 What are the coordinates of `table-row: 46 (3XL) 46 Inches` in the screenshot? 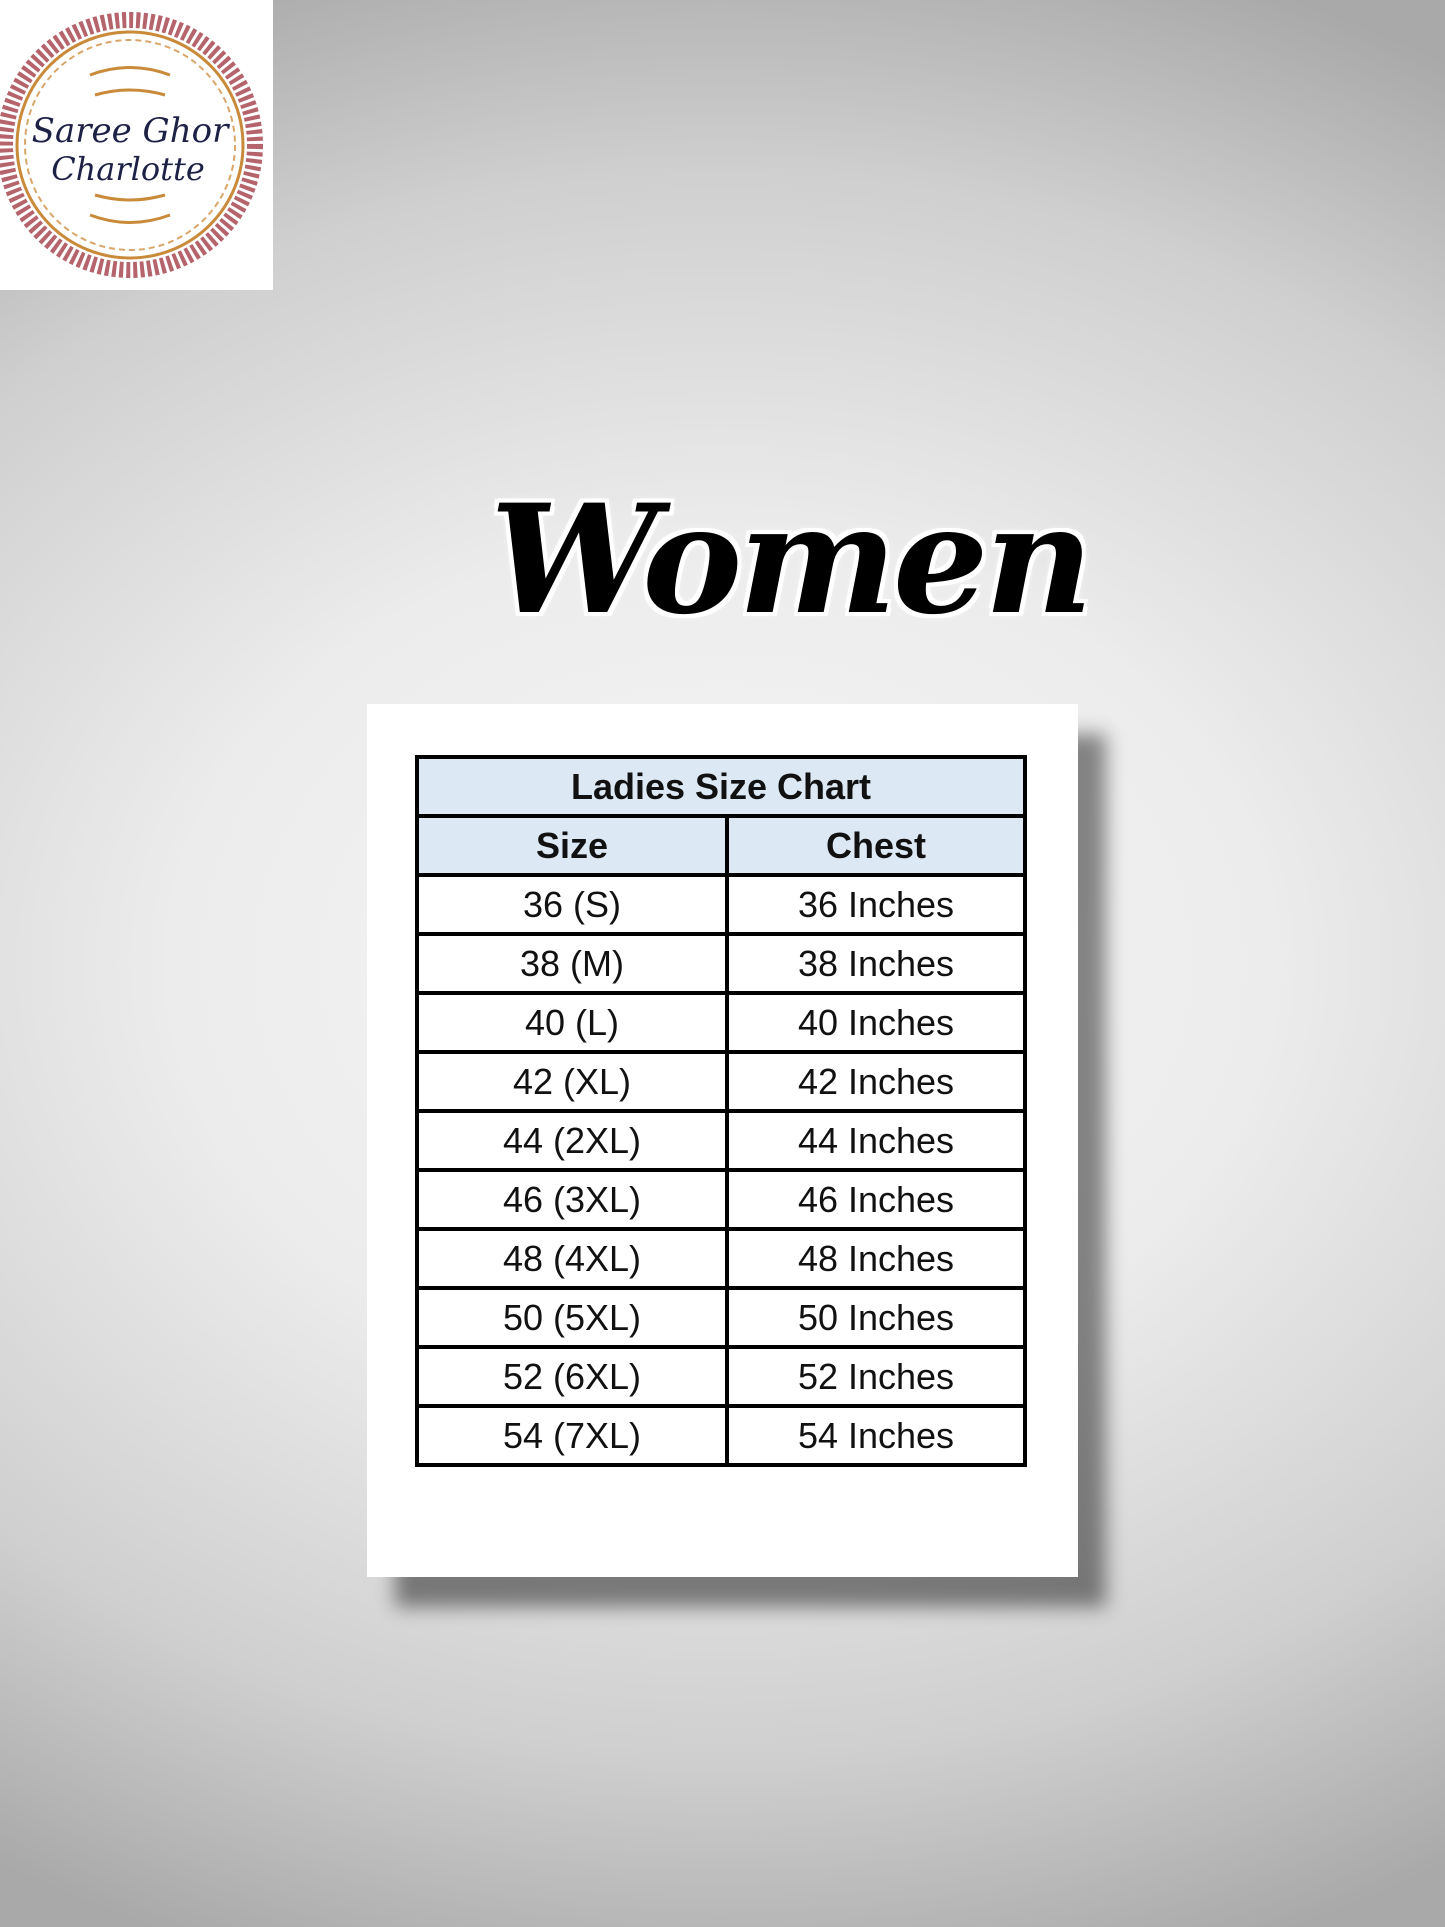 It's located at (721, 1199).